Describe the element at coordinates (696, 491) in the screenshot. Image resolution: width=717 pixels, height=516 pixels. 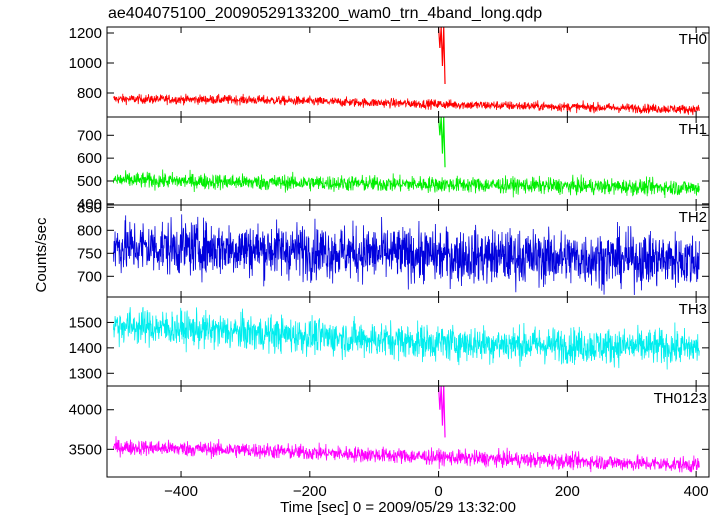
I see `x-tick-label: 400` at that location.